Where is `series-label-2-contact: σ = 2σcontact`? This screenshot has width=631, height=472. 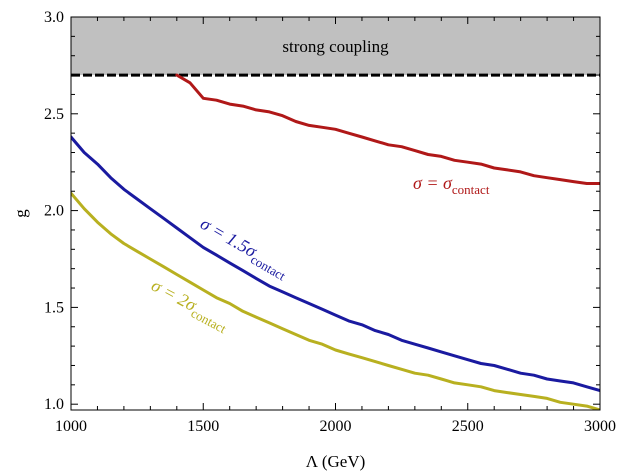 series-label-2-contact: σ = 2σcontact is located at coordinates (189, 305).